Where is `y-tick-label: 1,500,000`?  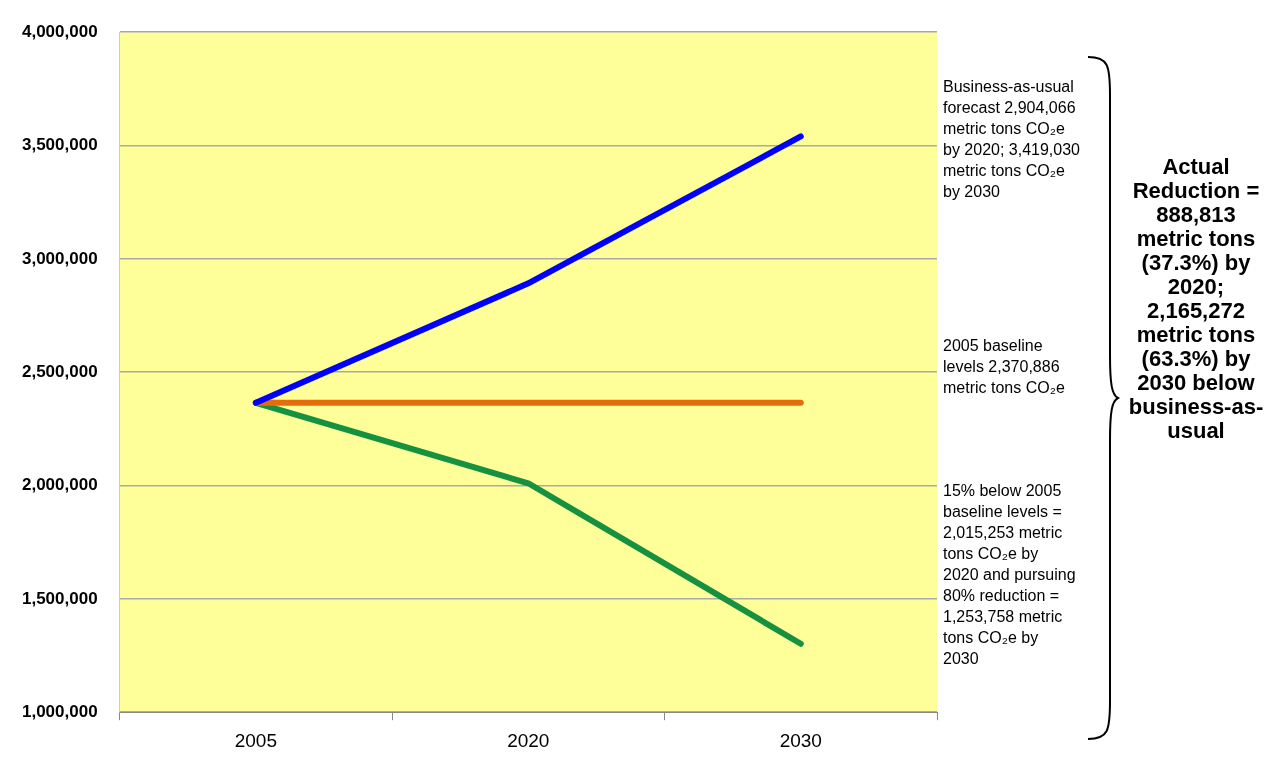 y-tick-label: 1,500,000 is located at coordinates (59, 598).